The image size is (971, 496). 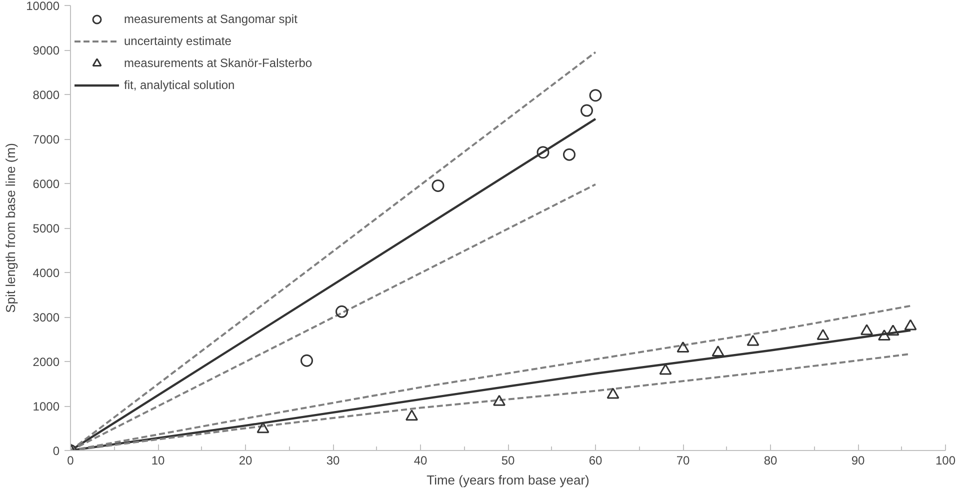 What do you see at coordinates (70, 461) in the screenshot?
I see `x-tick-label: 0` at bounding box center [70, 461].